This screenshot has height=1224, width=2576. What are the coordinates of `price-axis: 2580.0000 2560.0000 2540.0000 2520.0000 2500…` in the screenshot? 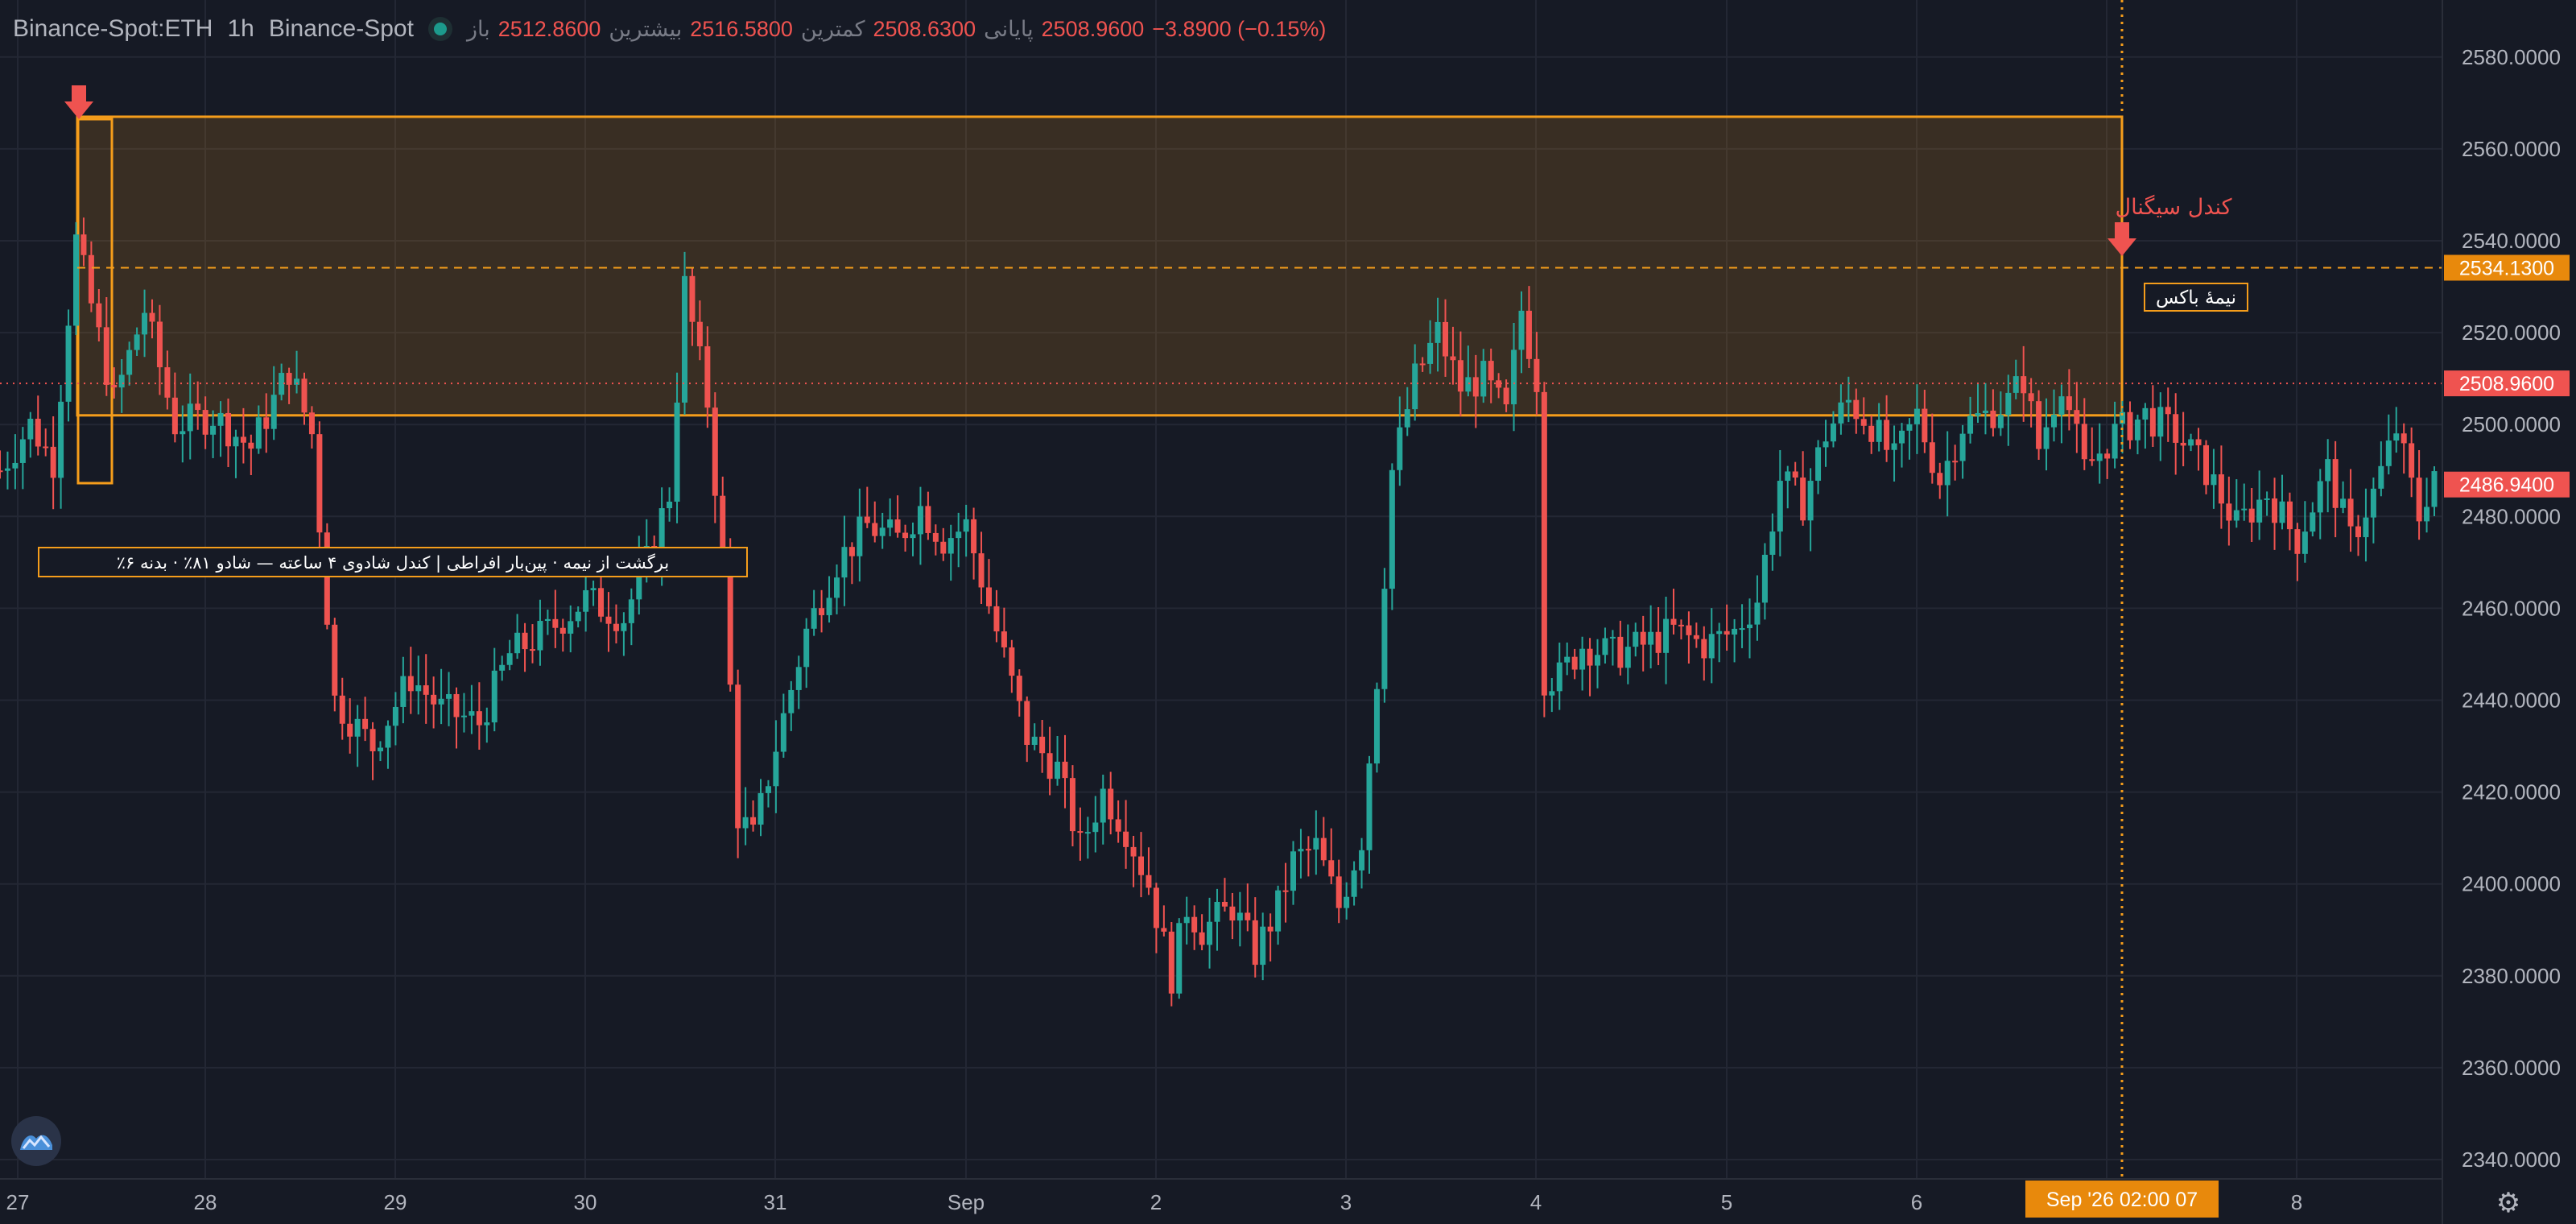 It's located at (2511, 608).